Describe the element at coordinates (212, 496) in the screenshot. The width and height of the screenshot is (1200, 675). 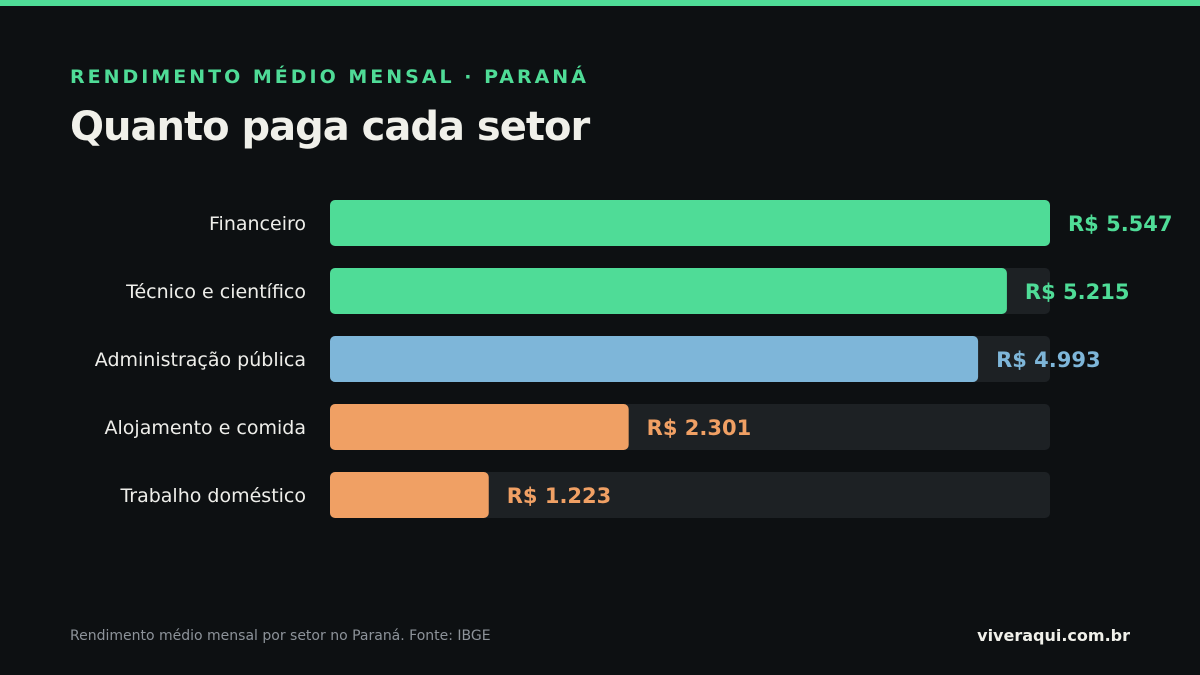
I see `category-label: Trabalho doméstico` at that location.